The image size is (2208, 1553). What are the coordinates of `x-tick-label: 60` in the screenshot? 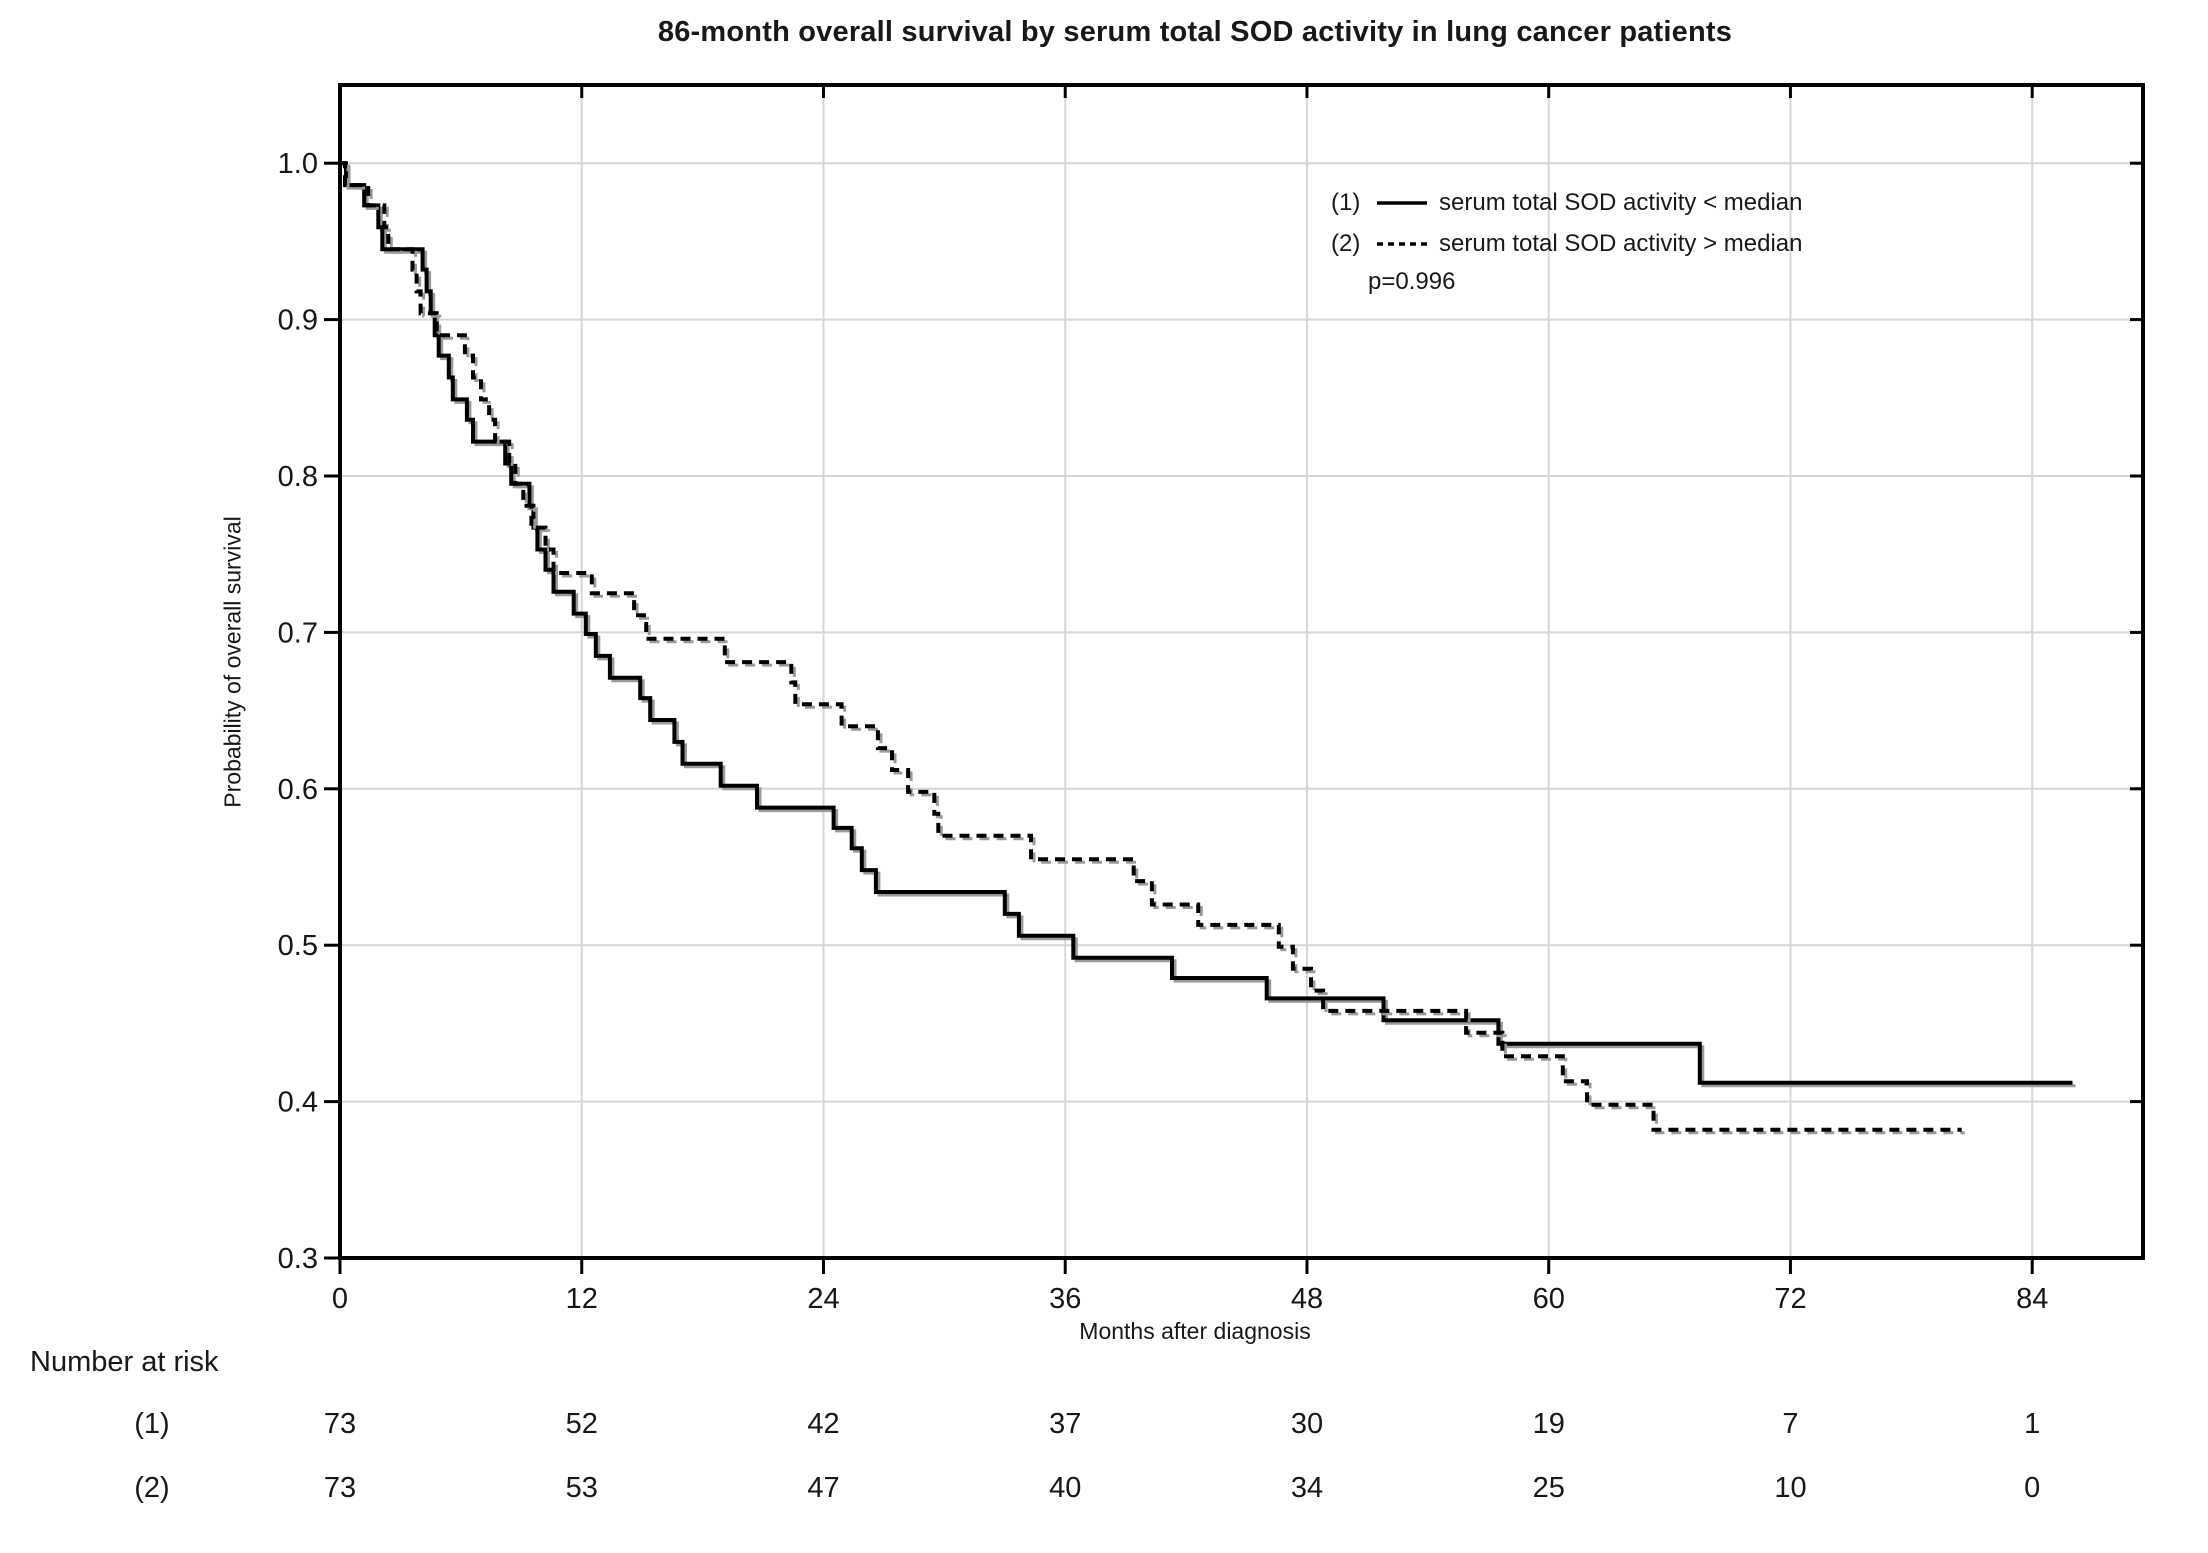 It's located at (1549, 1299).